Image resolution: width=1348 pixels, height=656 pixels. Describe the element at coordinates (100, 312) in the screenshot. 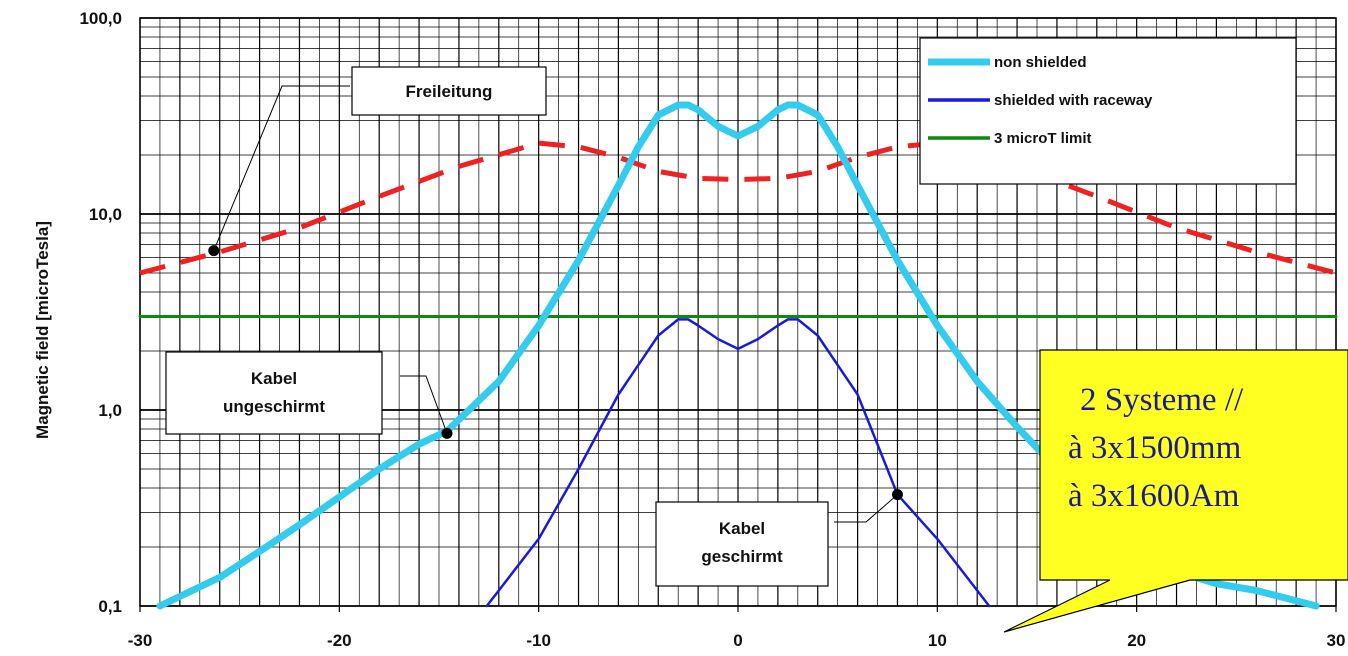

I see `y-tick-labels: 0,1 1,0 10,0 100,0` at that location.